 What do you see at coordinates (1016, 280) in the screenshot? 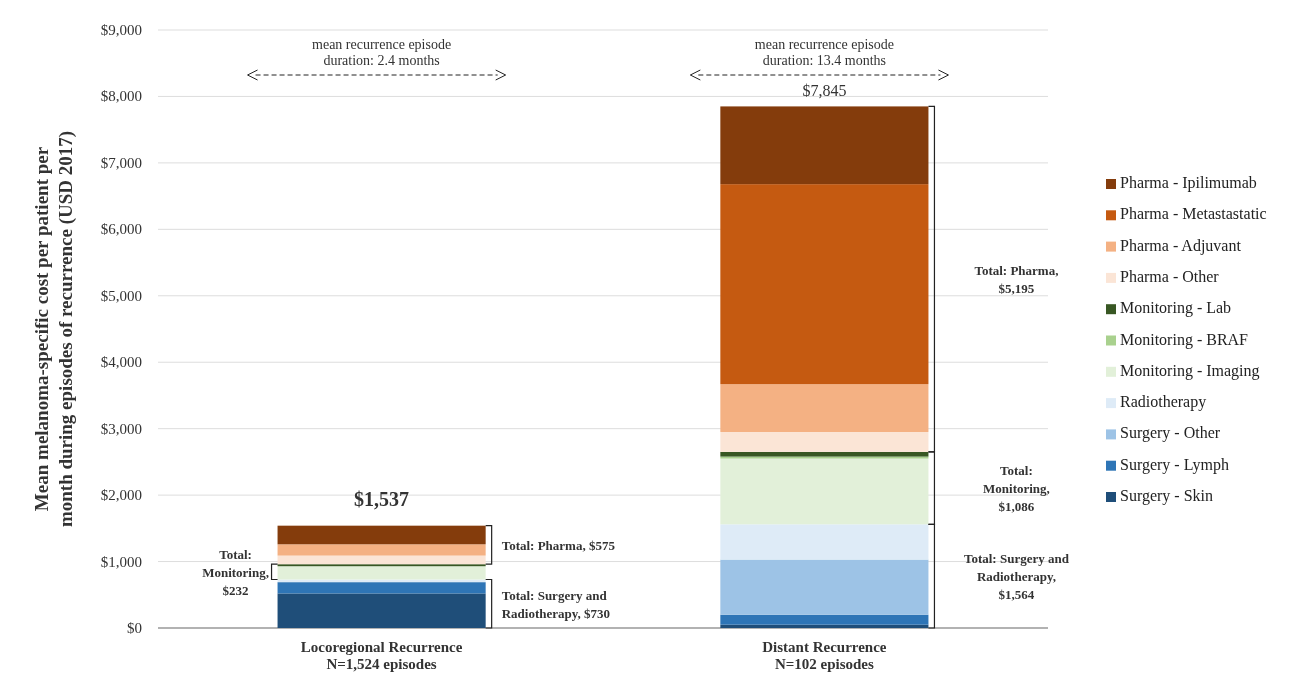
I see `annotation: Total: Pharma, $5,195` at bounding box center [1016, 280].